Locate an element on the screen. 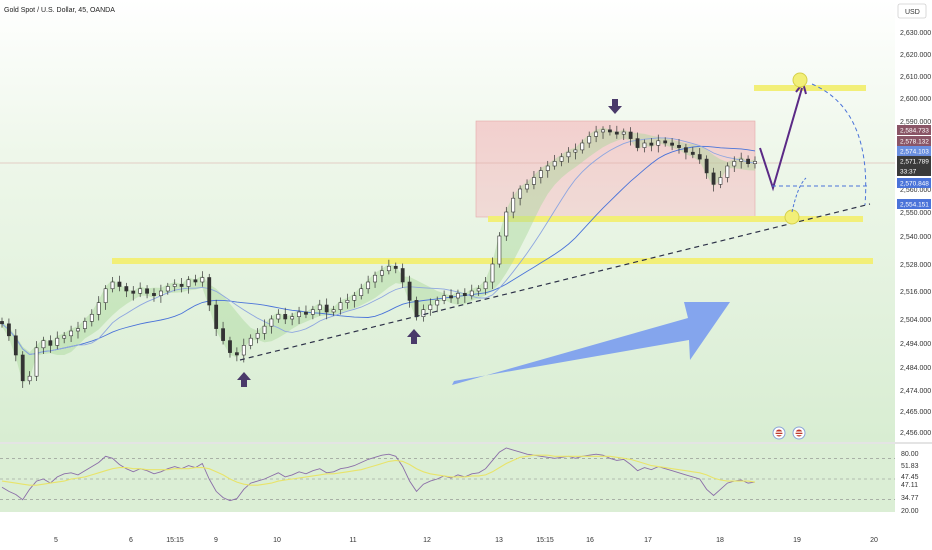  target-marker is located at coordinates (800, 80).